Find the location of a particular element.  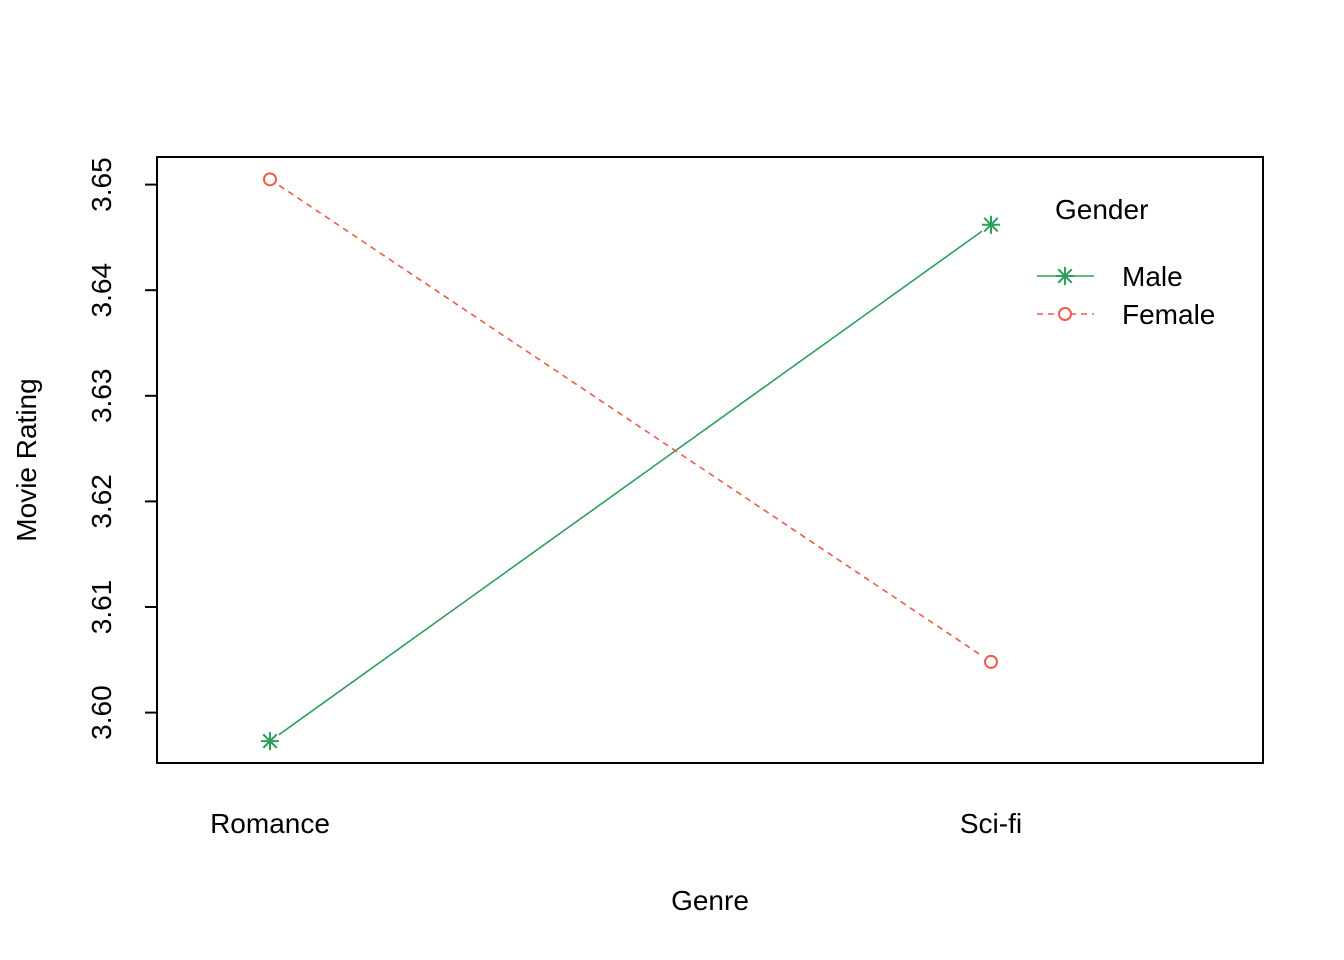

y-axis: 3.60 3.61 3.62 3.63 3.64 3.65 is located at coordinates (122, 448).